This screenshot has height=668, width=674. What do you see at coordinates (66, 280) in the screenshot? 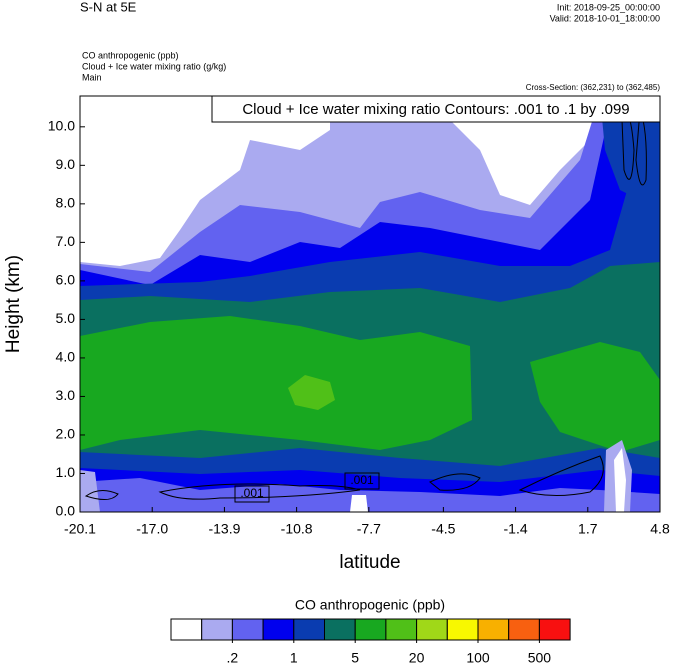
I see `y-tick-label: 6.0` at bounding box center [66, 280].